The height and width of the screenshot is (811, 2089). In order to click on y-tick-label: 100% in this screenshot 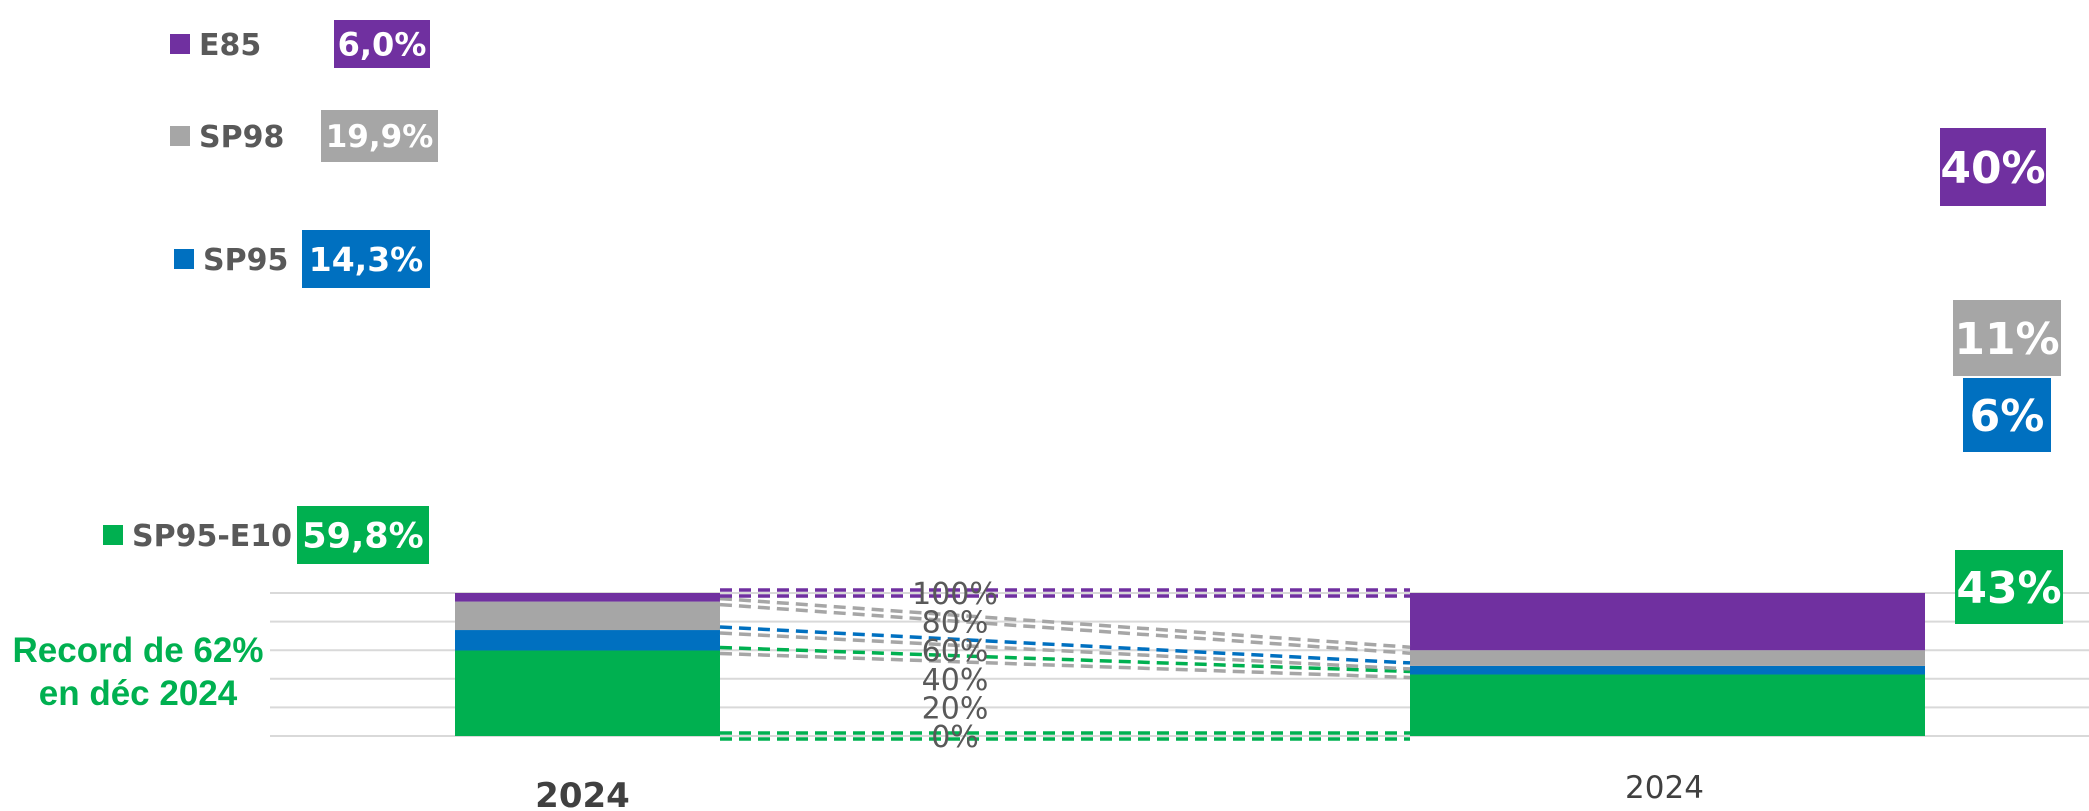, I will do `click(955, 594)`.